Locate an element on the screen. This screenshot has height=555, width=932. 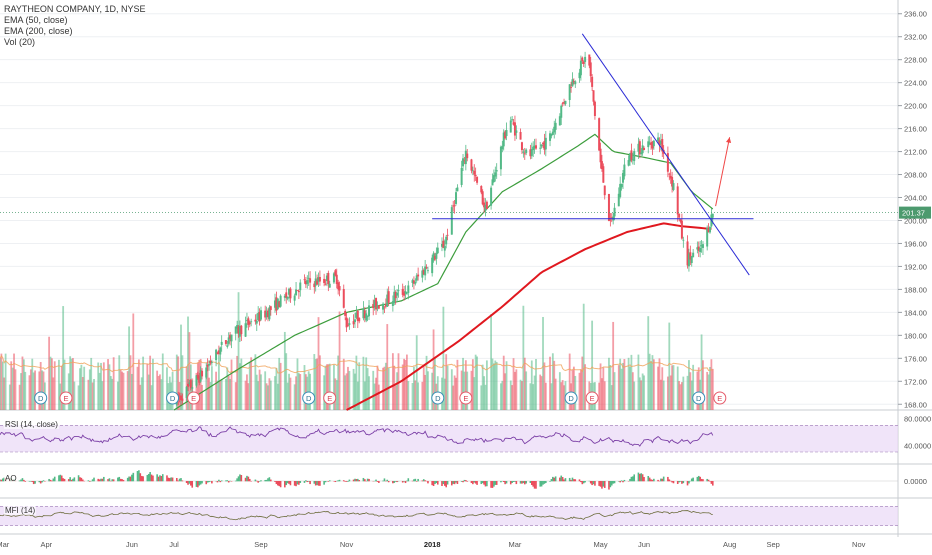
downtrend-line is located at coordinates (665, 154).